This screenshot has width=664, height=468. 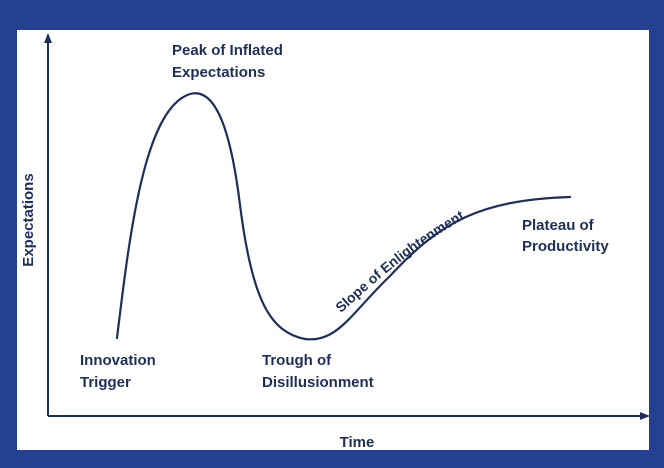 I want to click on peak-label-line-2: Expectations, so click(x=218, y=72).